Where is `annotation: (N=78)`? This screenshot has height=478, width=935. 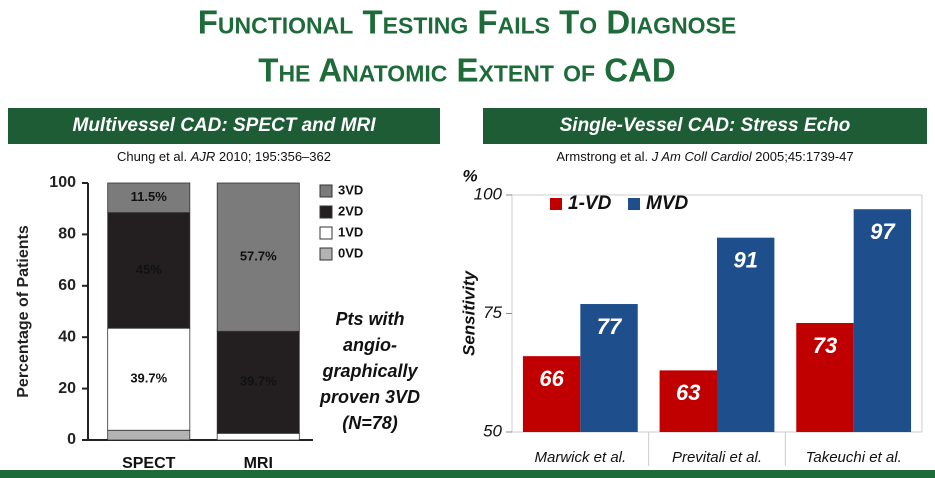
annotation: (N=78) is located at coordinates (370, 423).